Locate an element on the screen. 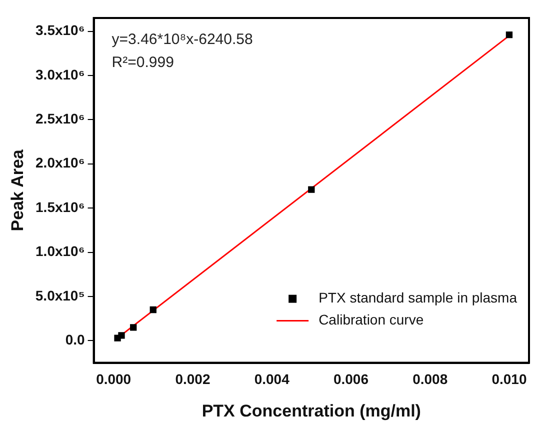 The height and width of the screenshot is (430, 545). x-tick-label: 0.006 is located at coordinates (351, 379).